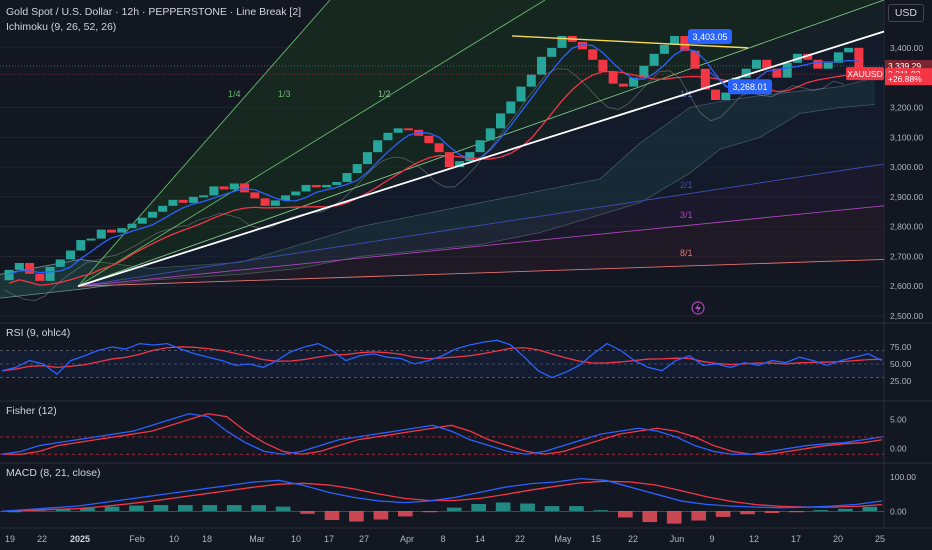 This screenshot has height=550, width=932. I want to click on time-tick-17: Jun, so click(677, 539).